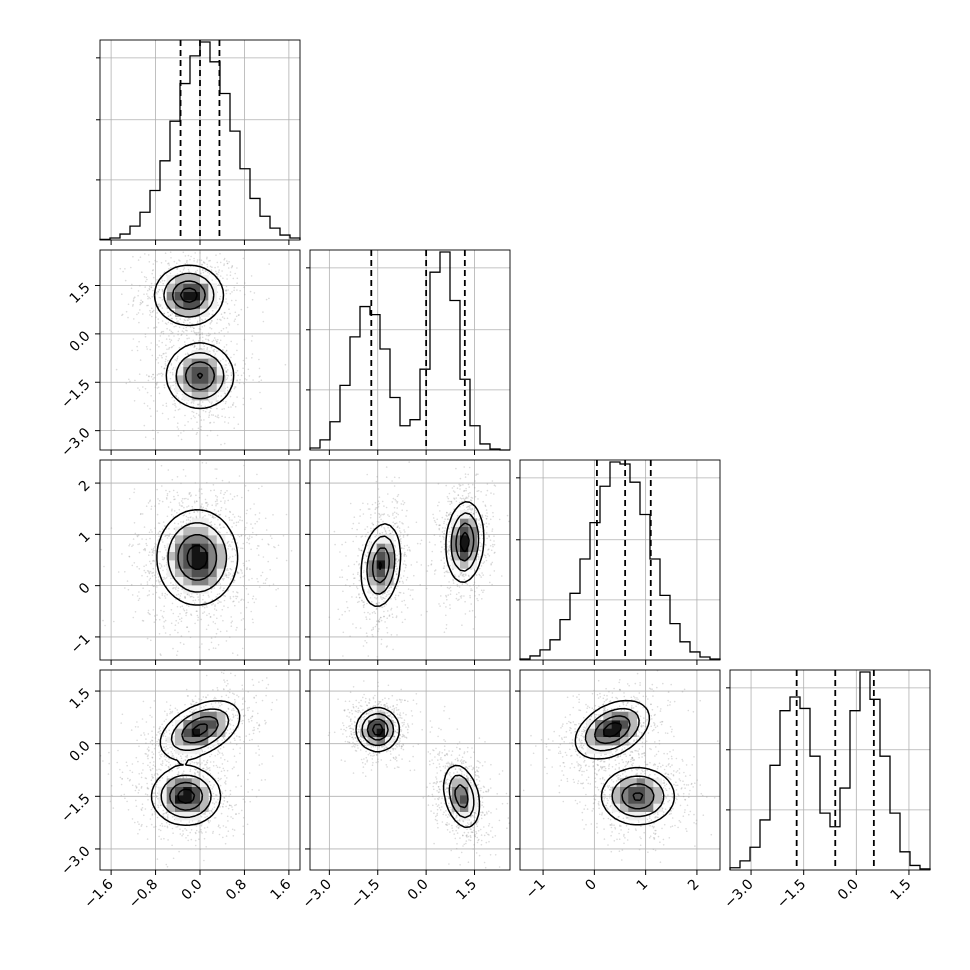  I want to click on y-tick-label-3-3: 1.5, so click(80, 698).